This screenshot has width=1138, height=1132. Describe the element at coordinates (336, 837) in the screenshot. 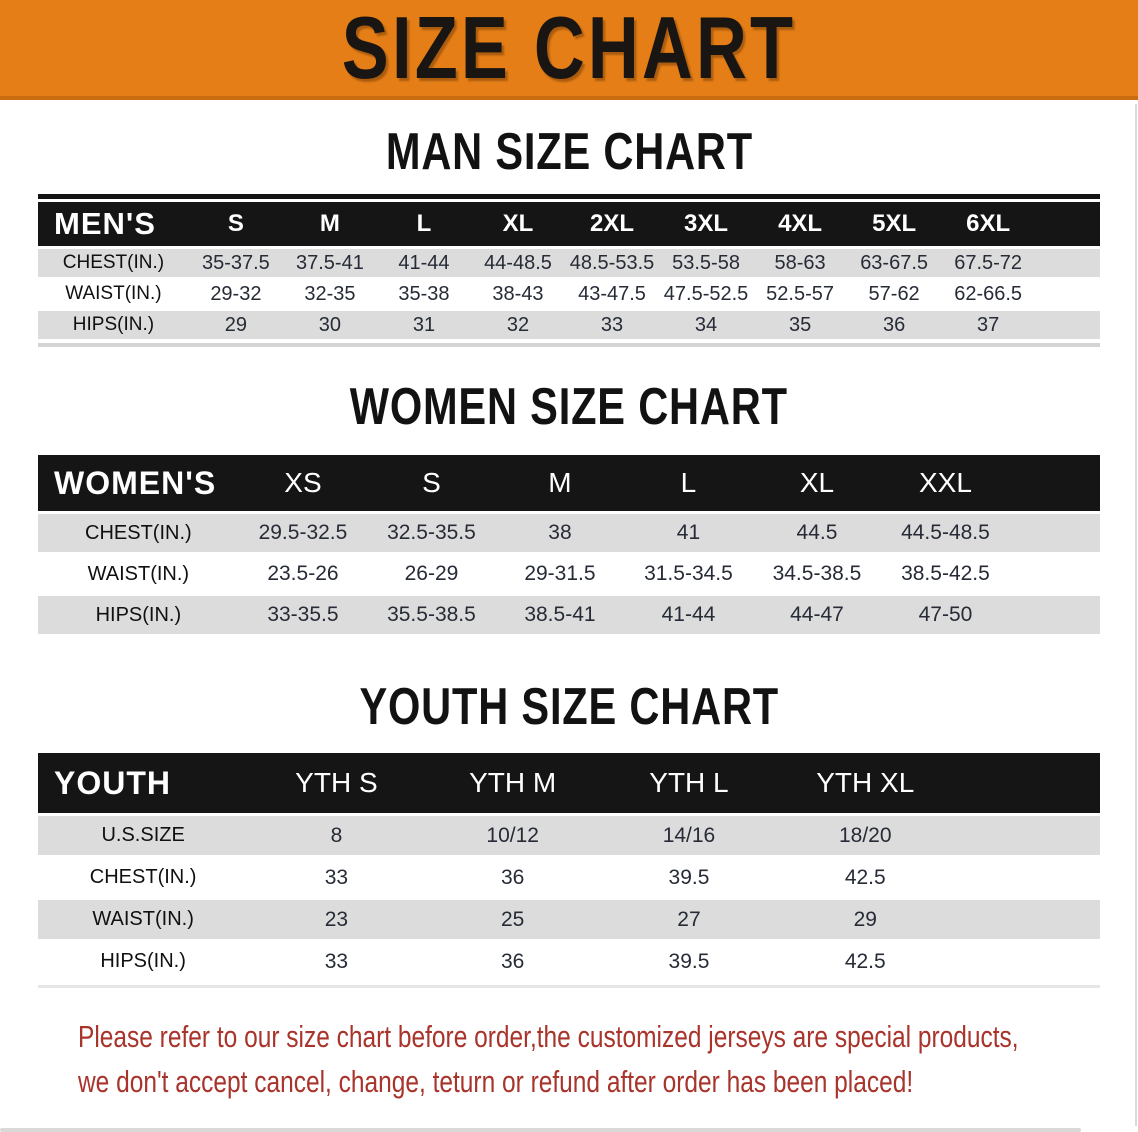

I see `size-value-cell: 8` at that location.